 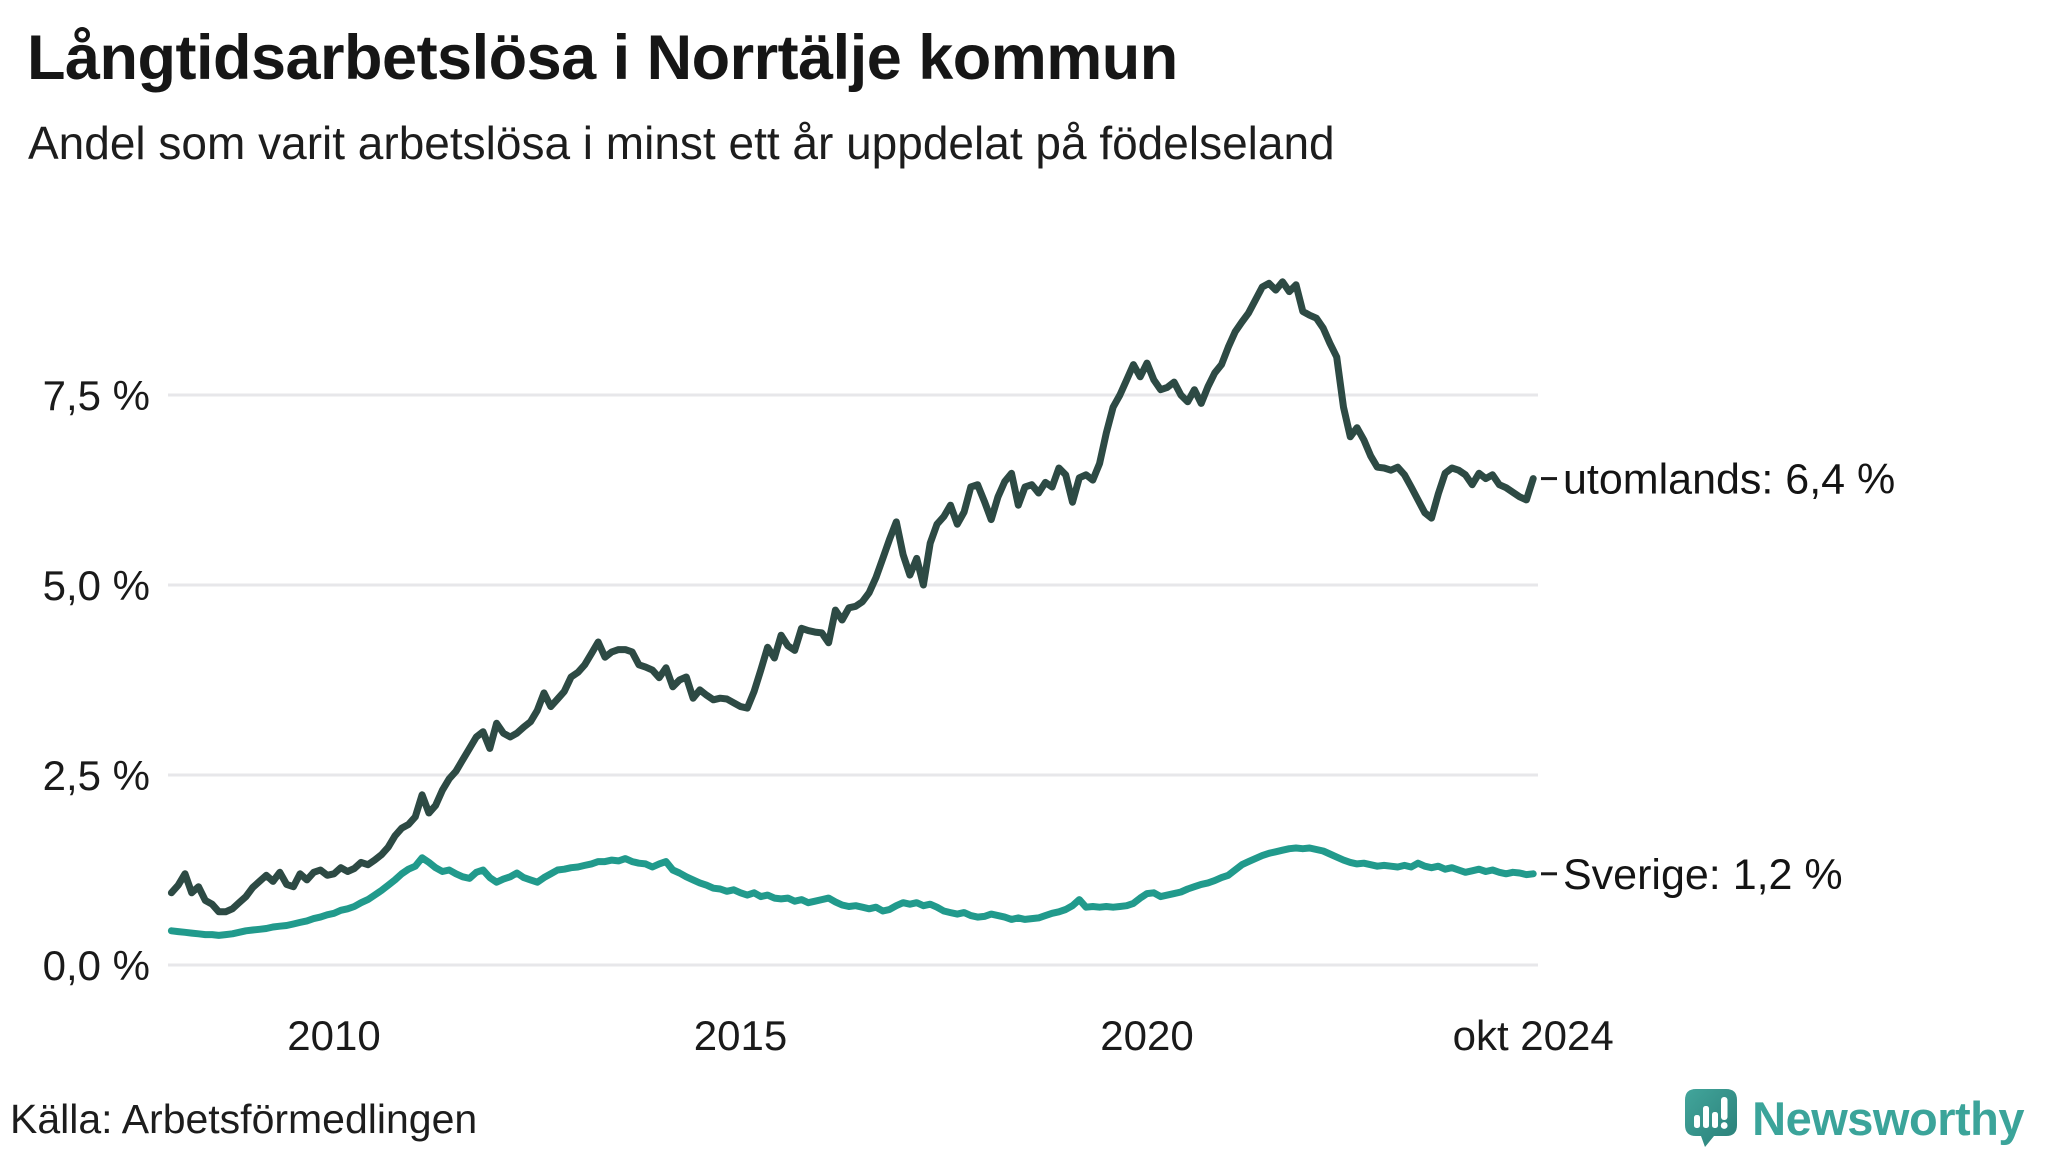 What do you see at coordinates (1533, 1035) in the screenshot?
I see `x-tick-label: okt 2024` at bounding box center [1533, 1035].